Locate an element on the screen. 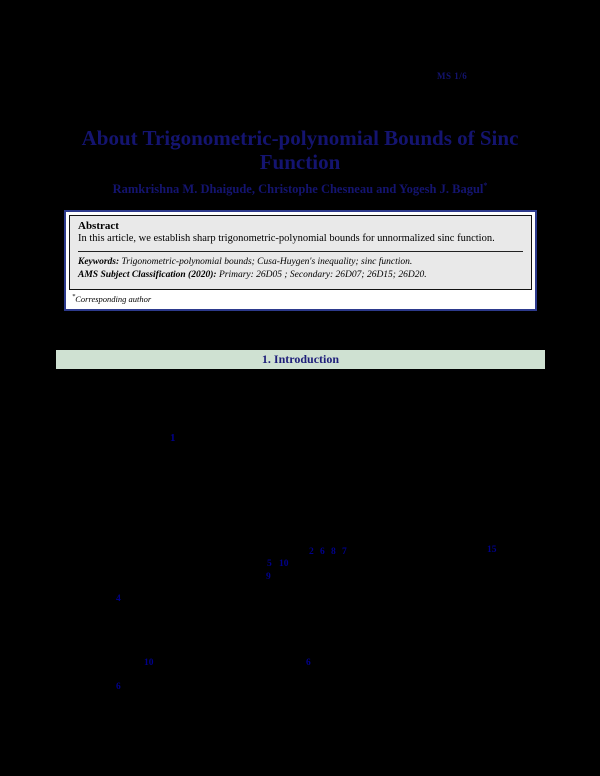  keywords-label: Keywords: is located at coordinates (99, 262).